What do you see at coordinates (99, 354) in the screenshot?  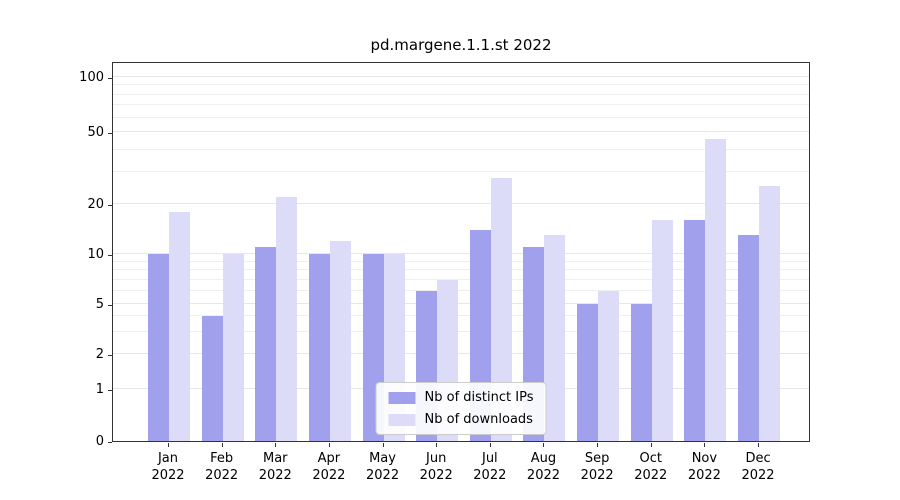 I see `y-tick-label: 2` at bounding box center [99, 354].